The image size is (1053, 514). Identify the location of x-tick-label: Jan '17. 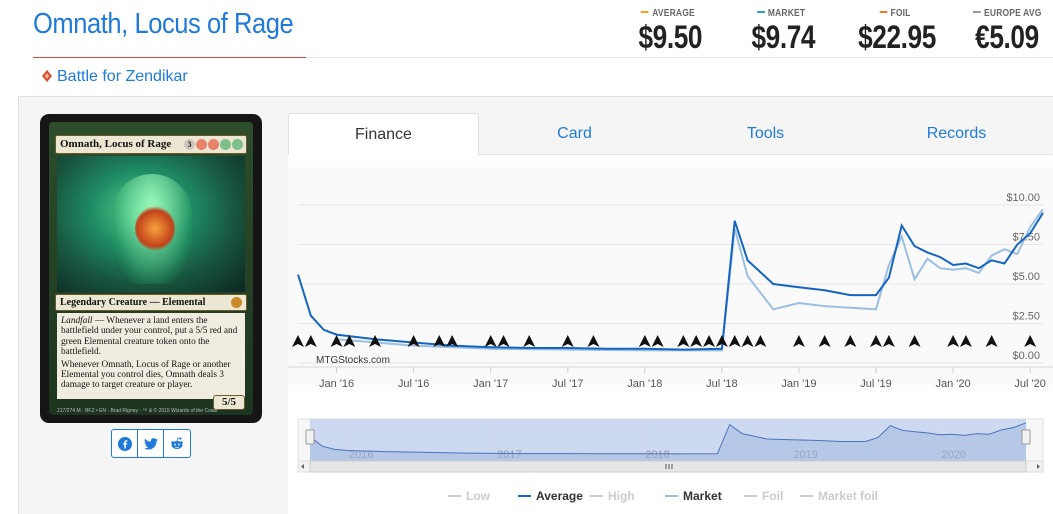
(490, 384).